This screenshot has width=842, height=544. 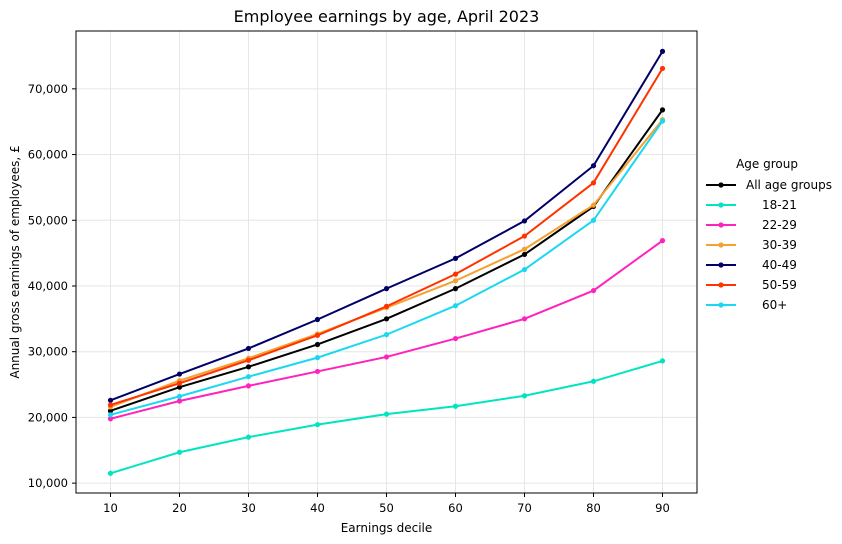 What do you see at coordinates (779, 245) in the screenshot?
I see `legend-label: 30-39` at bounding box center [779, 245].